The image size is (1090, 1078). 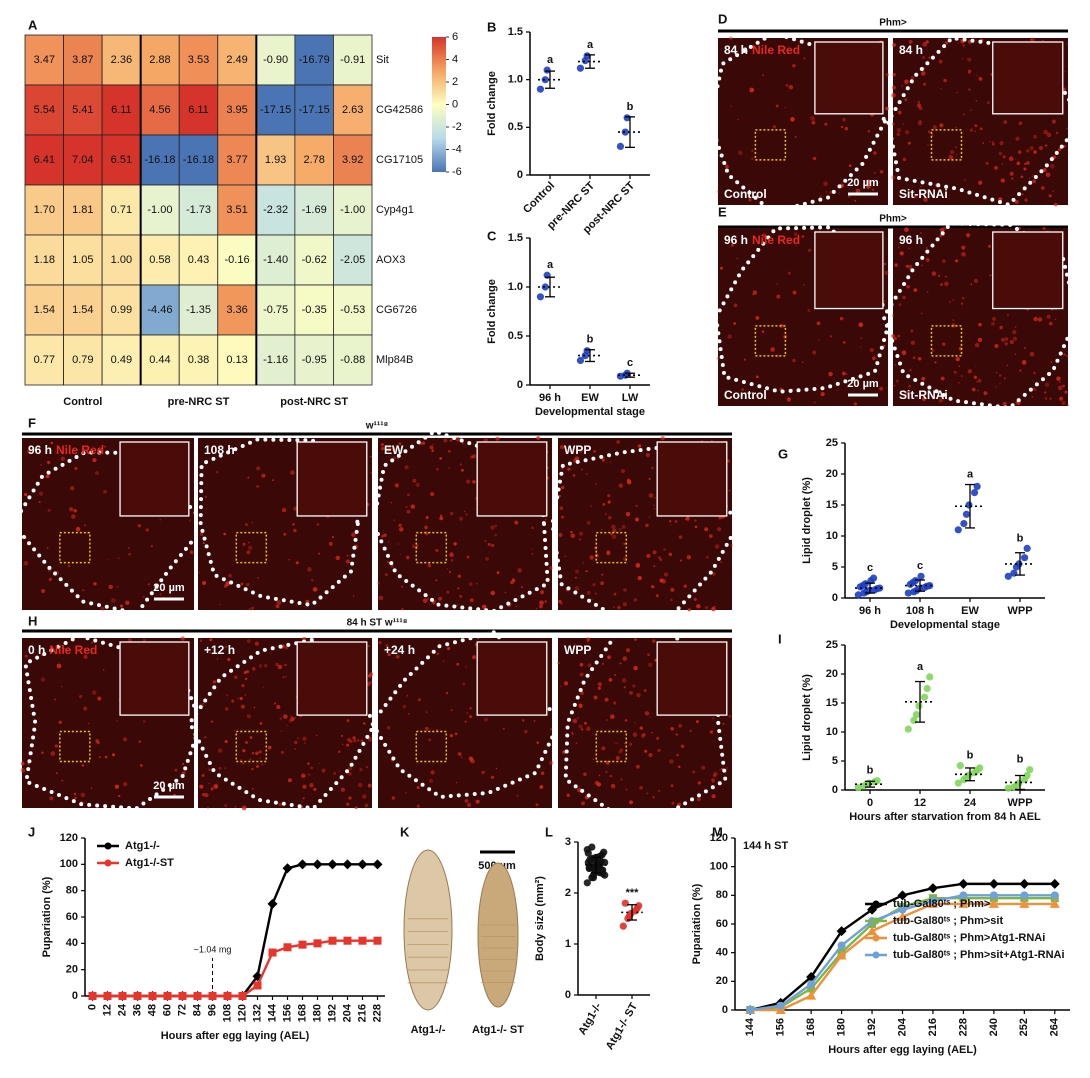 I want to click on cell-label: 1.93, so click(x=275, y=160).